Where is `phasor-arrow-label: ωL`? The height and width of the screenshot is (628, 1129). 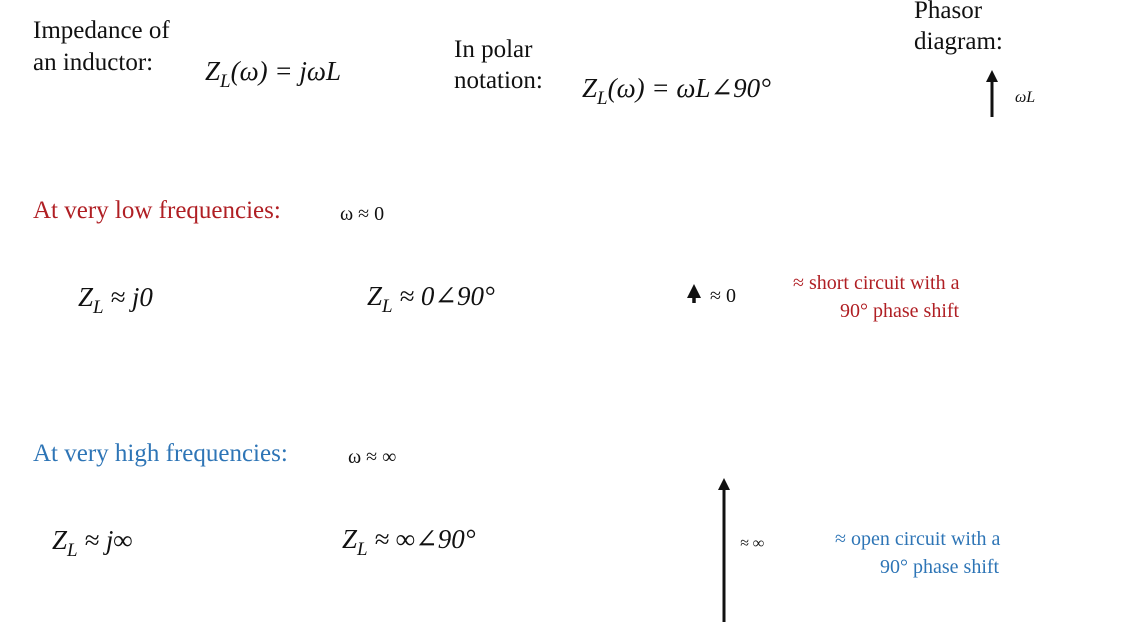 phasor-arrow-label: ωL is located at coordinates (1025, 97).